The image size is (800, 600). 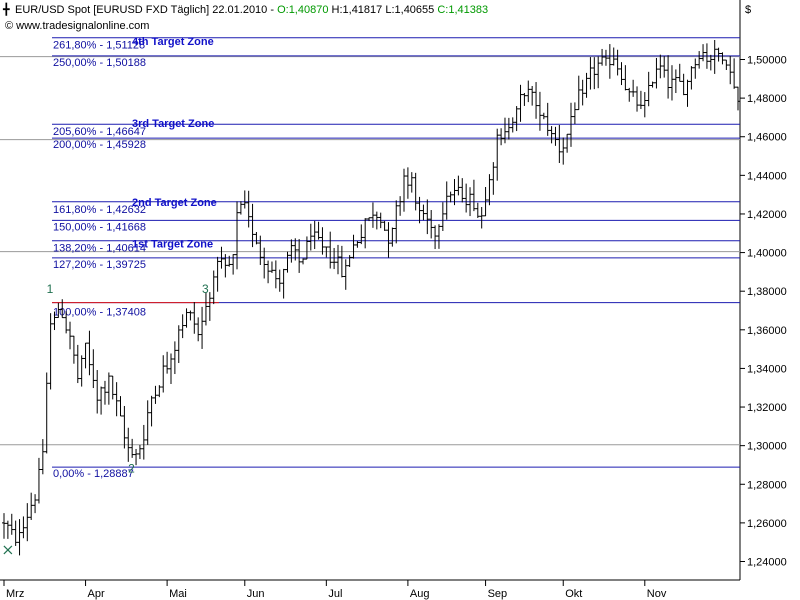 I want to click on fib-level-label: 100,00% - 1,37408, so click(x=99, y=313).